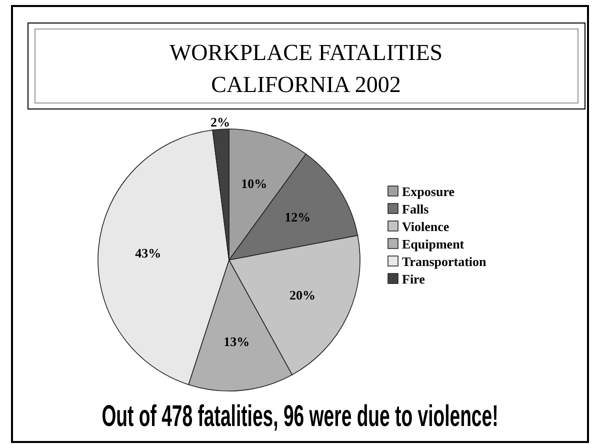 This screenshot has height=444, width=600. I want to click on legend-label: Falls, so click(415, 209).